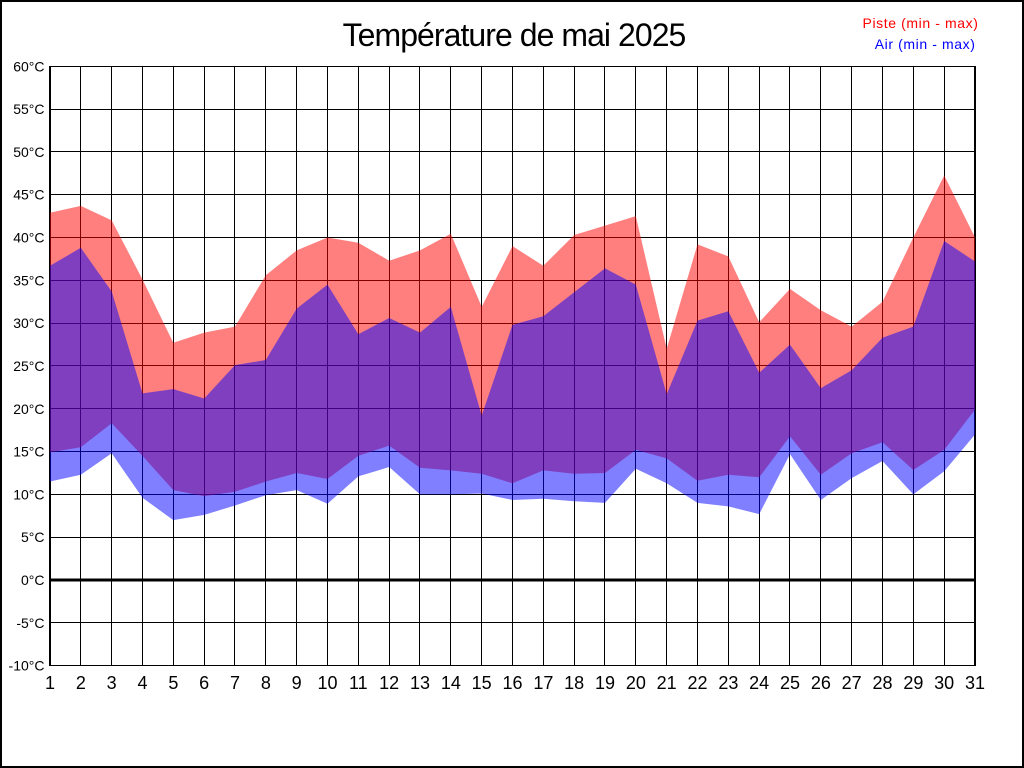  Describe the element at coordinates (28, 238) in the screenshot. I see `svg-text: 40°C` at that location.